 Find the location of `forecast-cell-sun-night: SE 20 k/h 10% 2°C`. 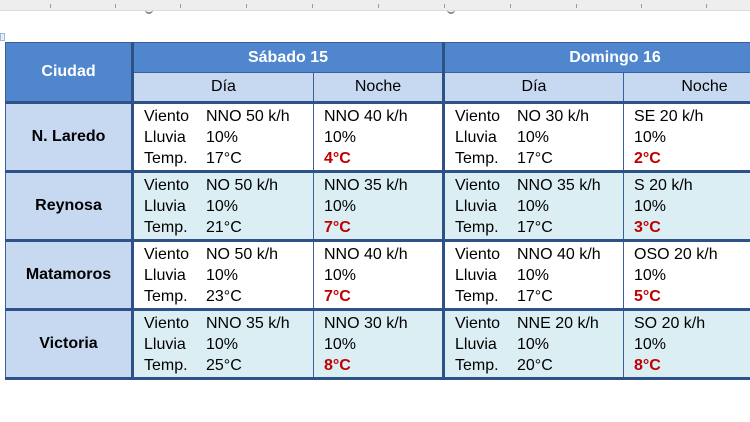

forecast-cell-sun-night: SE 20 k/h 10% 2°C is located at coordinates (686, 137).